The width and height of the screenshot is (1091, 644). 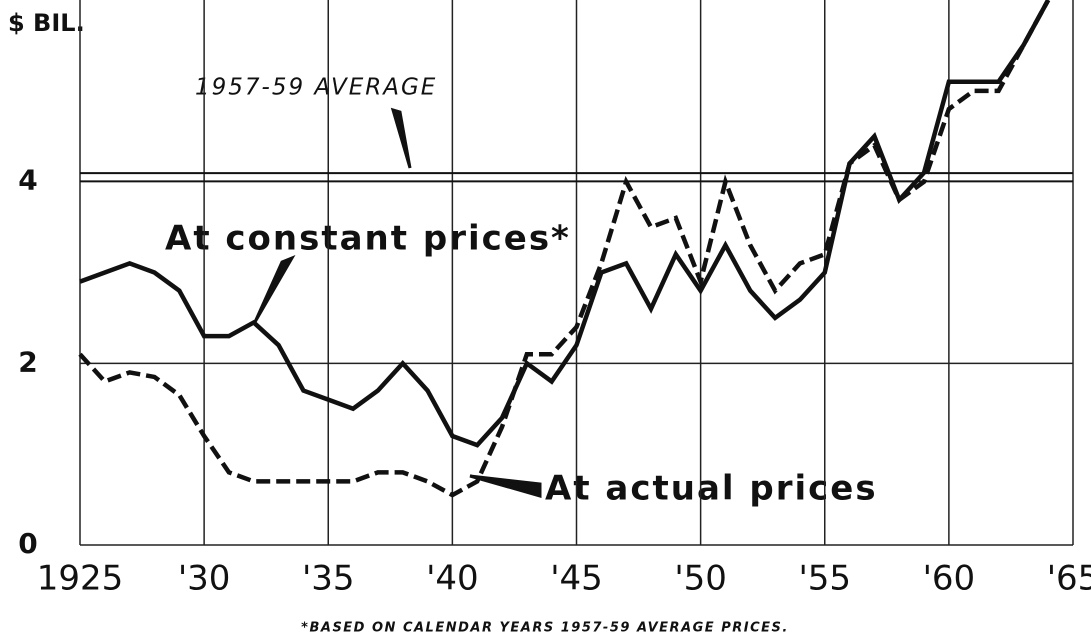 What do you see at coordinates (700, 579) in the screenshot?
I see `x-tick-label: '50` at bounding box center [700, 579].